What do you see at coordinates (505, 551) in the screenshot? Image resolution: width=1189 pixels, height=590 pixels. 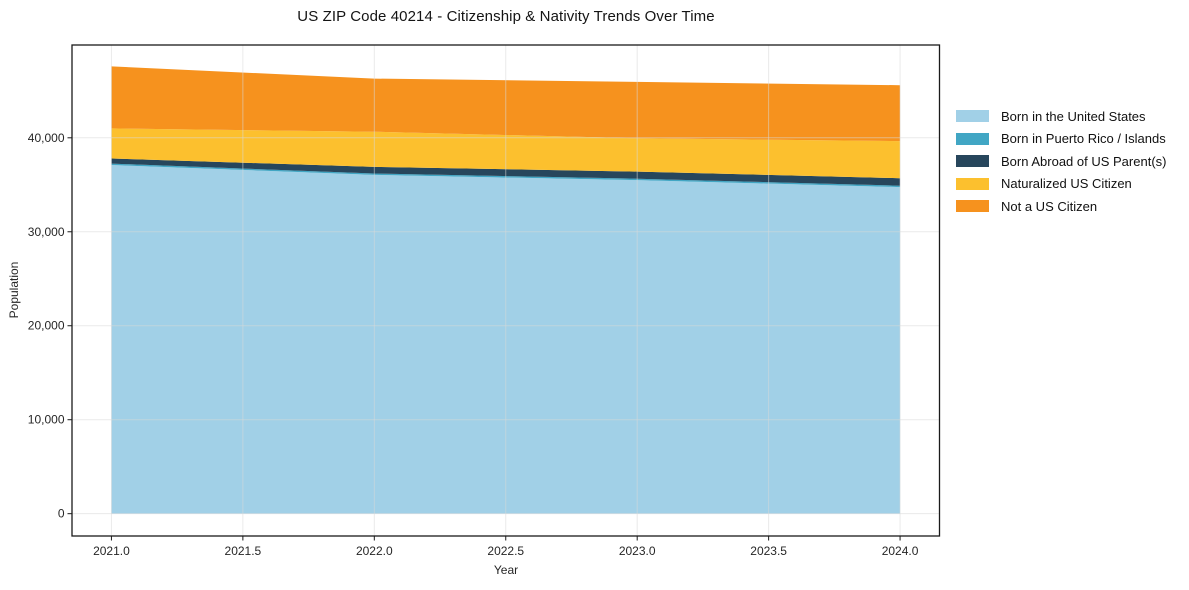 I see `x-tick-label: 2022.5` at bounding box center [505, 551].